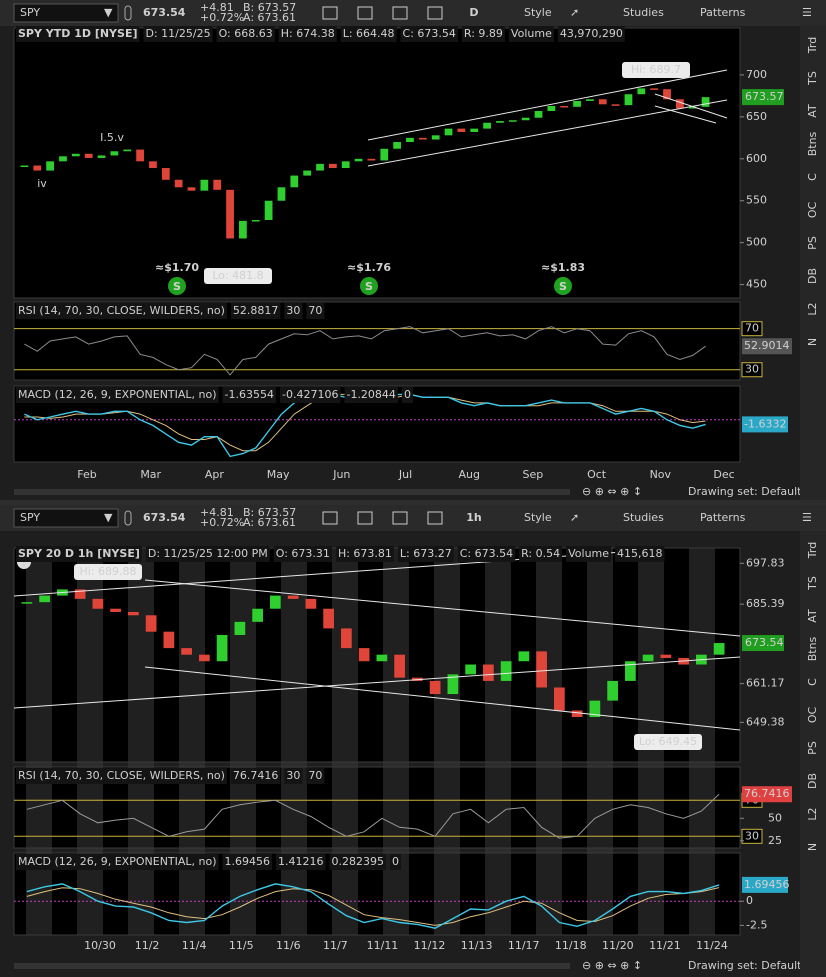 The width and height of the screenshot is (826, 977). Describe the element at coordinates (752, 328) in the screenshot. I see `rsi-level-label: 70` at that location.